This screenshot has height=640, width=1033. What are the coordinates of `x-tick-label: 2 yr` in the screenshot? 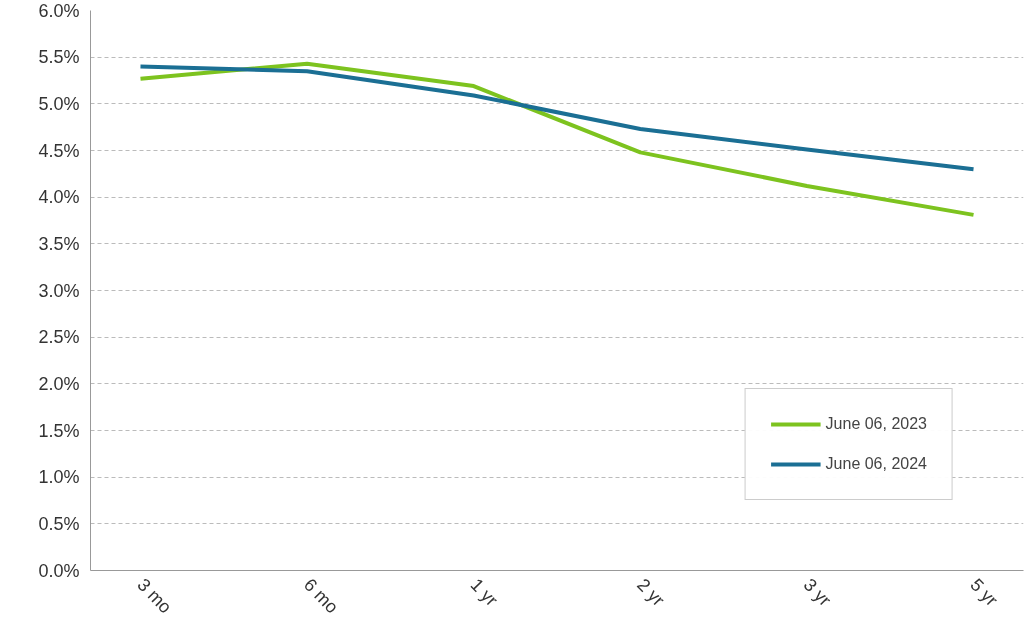 It's located at (651, 592).